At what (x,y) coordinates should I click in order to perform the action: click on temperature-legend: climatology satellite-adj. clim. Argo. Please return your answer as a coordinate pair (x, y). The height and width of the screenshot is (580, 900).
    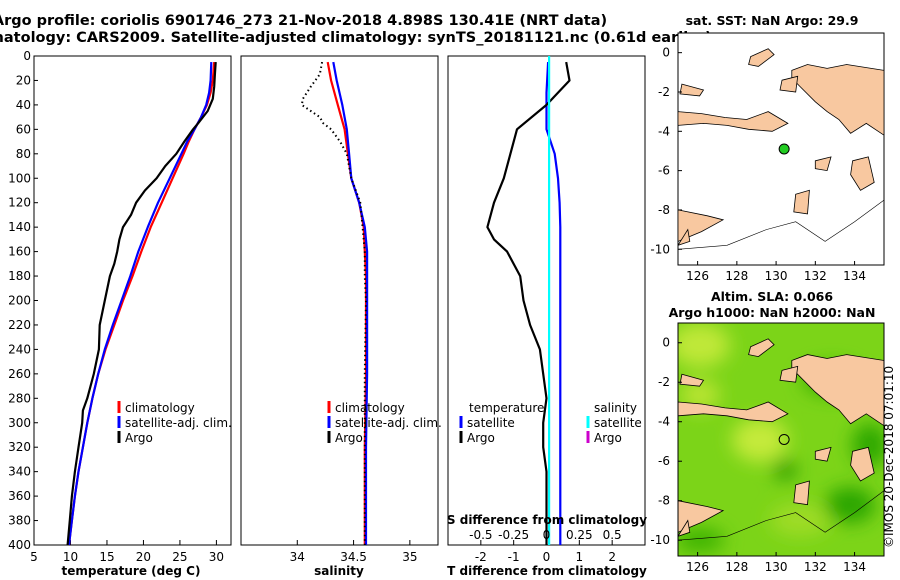
    Looking at the image, I should click on (174, 423).